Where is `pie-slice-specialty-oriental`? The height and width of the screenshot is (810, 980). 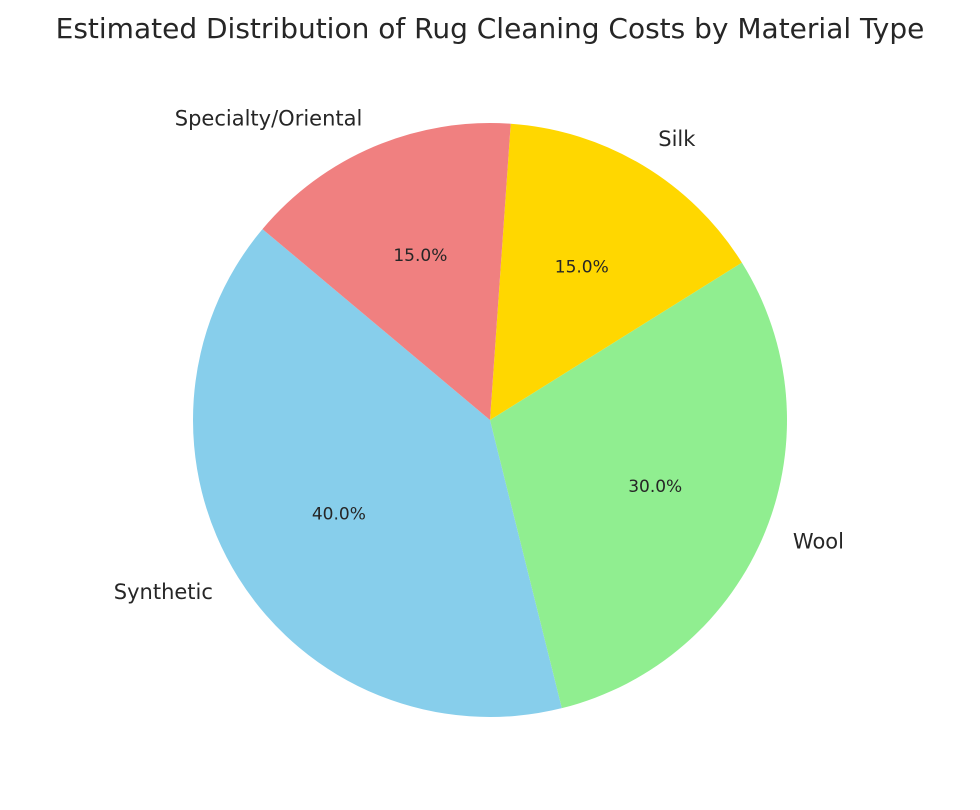 pie-slice-specialty-oriental is located at coordinates (386, 271).